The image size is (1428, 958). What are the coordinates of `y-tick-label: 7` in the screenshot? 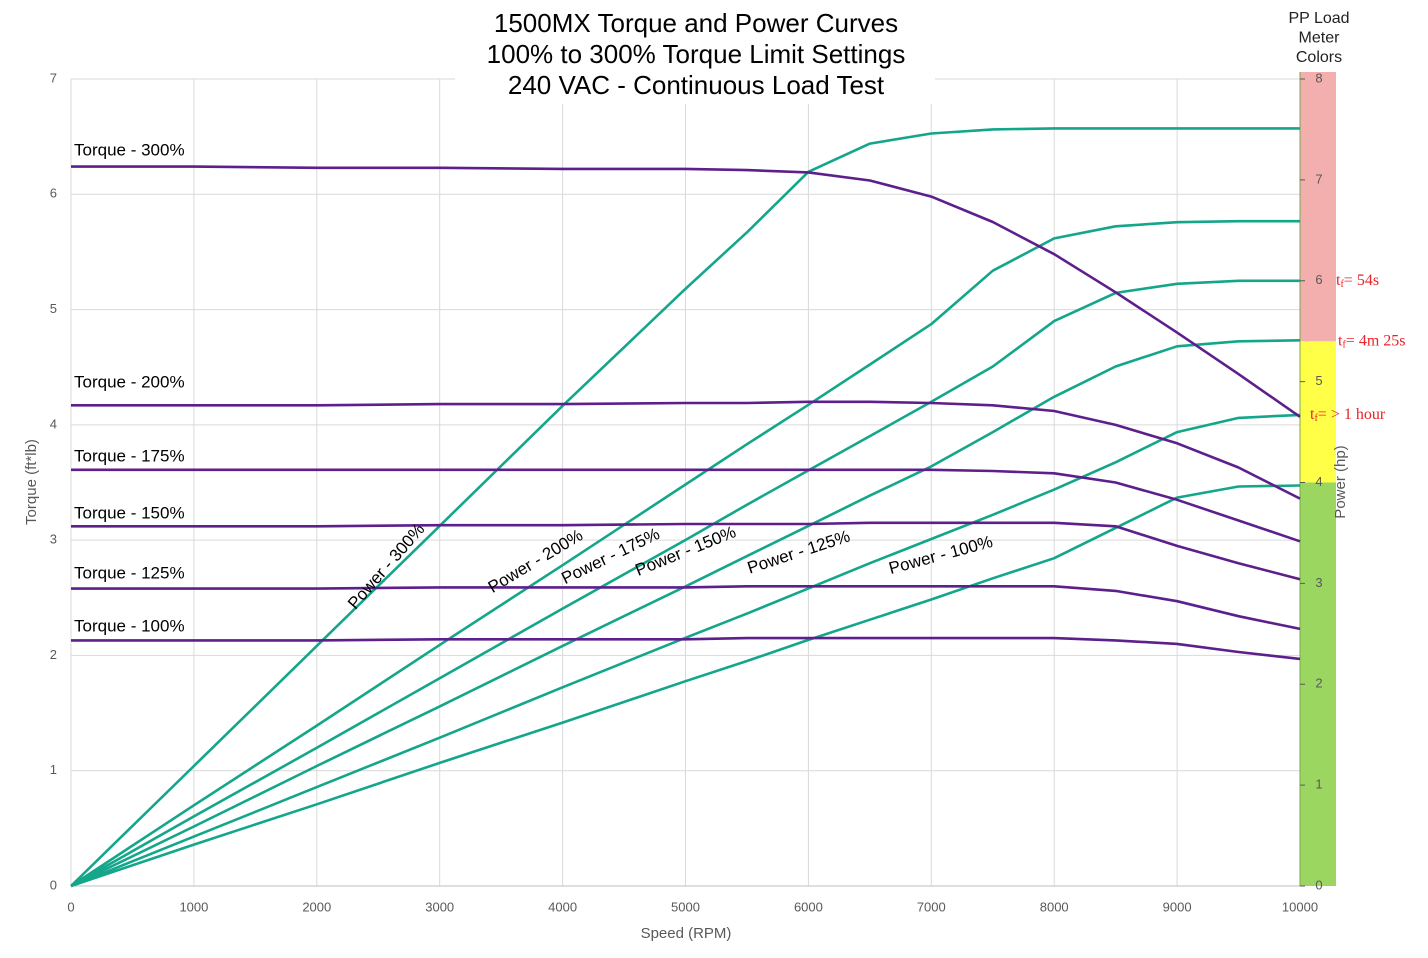 It's located at (53, 77).